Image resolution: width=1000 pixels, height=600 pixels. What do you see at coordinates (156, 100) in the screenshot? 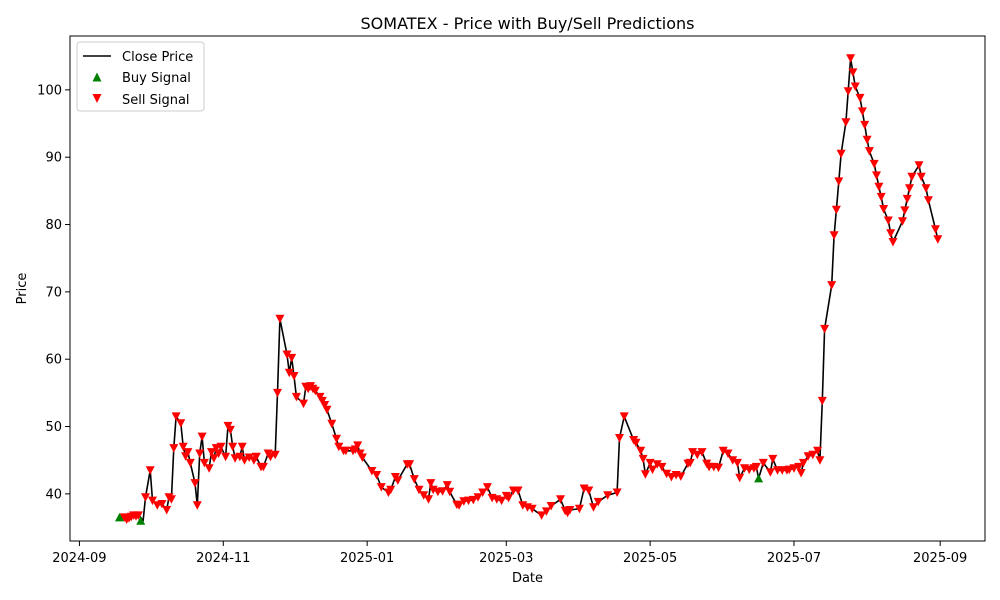
I see `legend-entry-sell-signal: Sell Signal` at bounding box center [156, 100].